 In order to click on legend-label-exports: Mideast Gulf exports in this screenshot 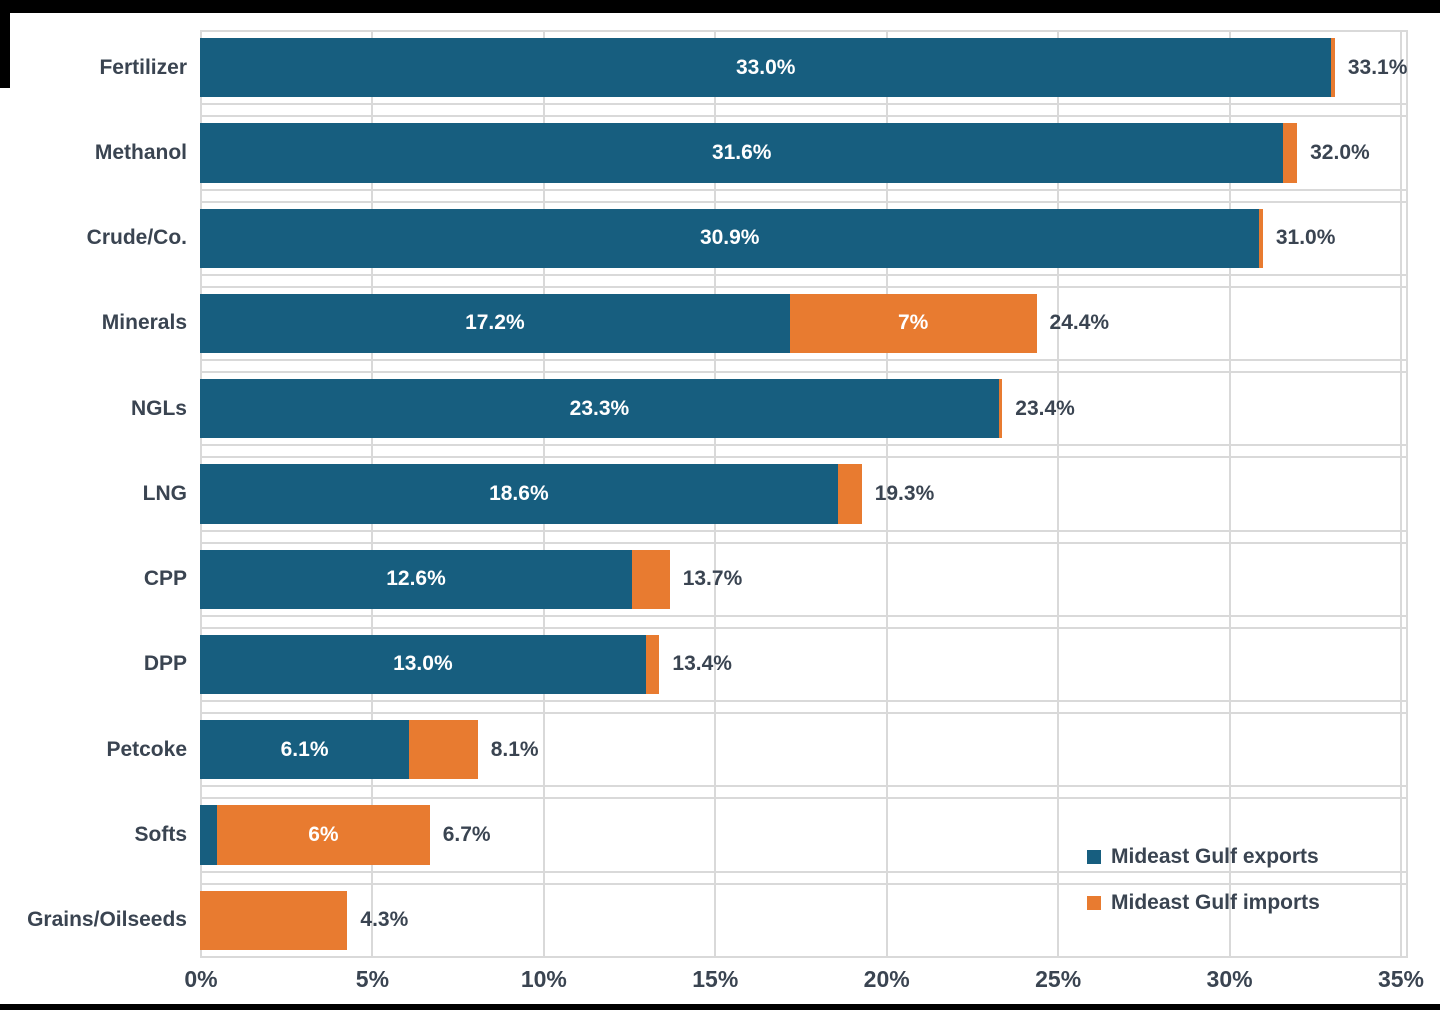, I will do `click(1215, 856)`.